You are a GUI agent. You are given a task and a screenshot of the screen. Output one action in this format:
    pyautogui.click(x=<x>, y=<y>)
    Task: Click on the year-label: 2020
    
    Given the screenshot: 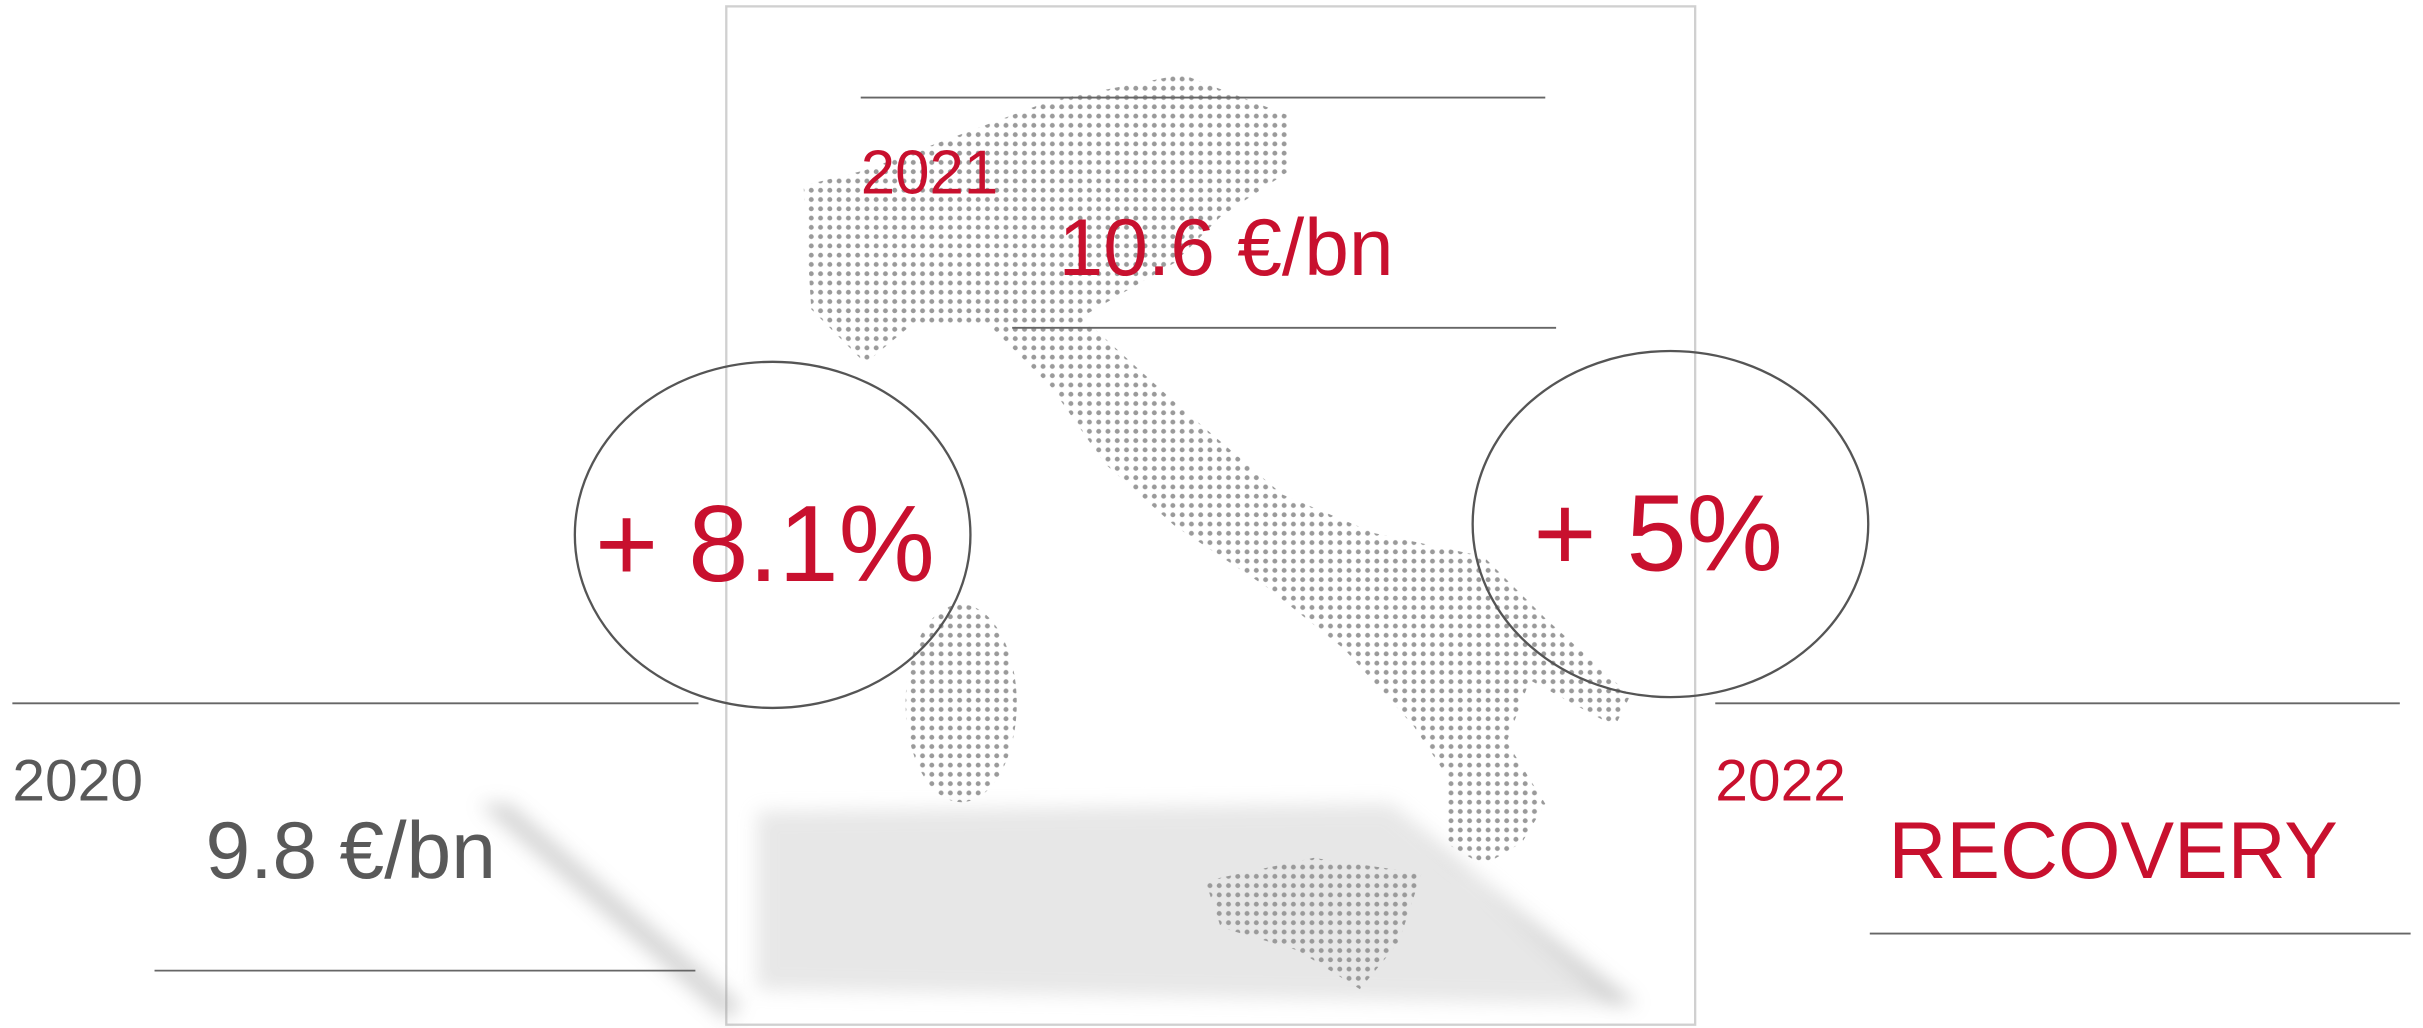 What is the action you would take?
    pyautogui.click(x=77, y=781)
    